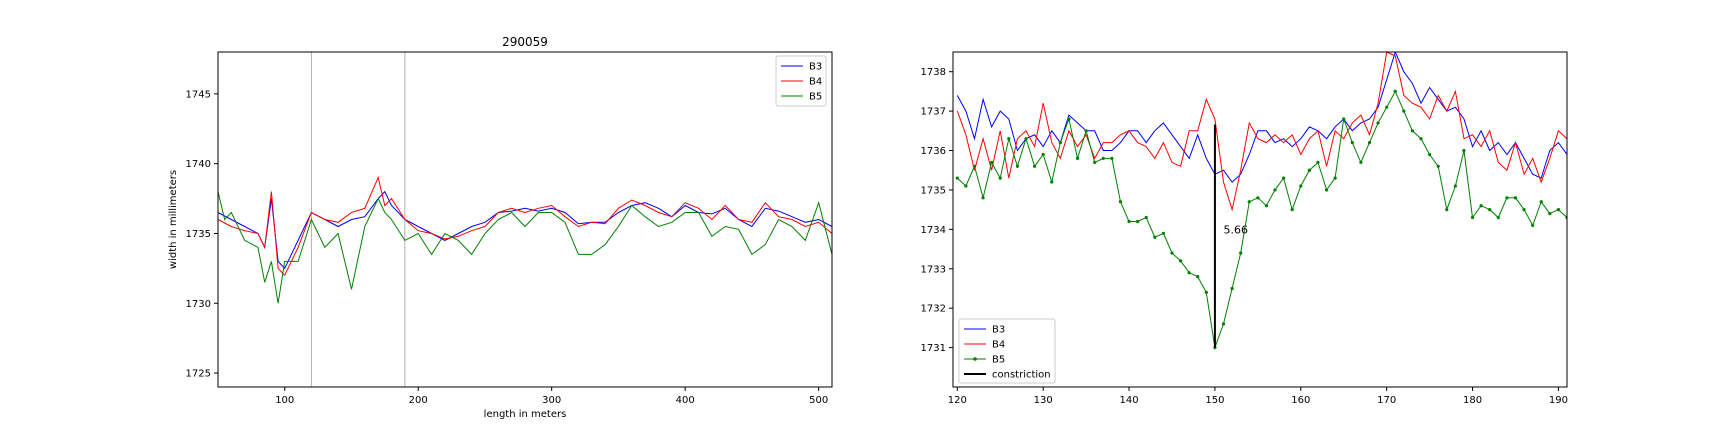  What do you see at coordinates (1300, 400) in the screenshot?
I see `right-x-tick-label: 160` at bounding box center [1300, 400].